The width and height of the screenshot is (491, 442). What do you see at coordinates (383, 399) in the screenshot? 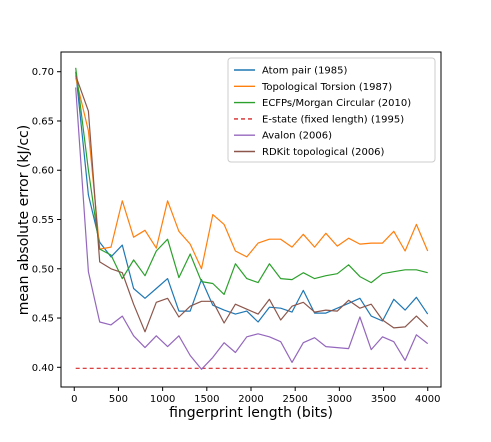
I see `x-tick-label: 3500` at bounding box center [383, 399].